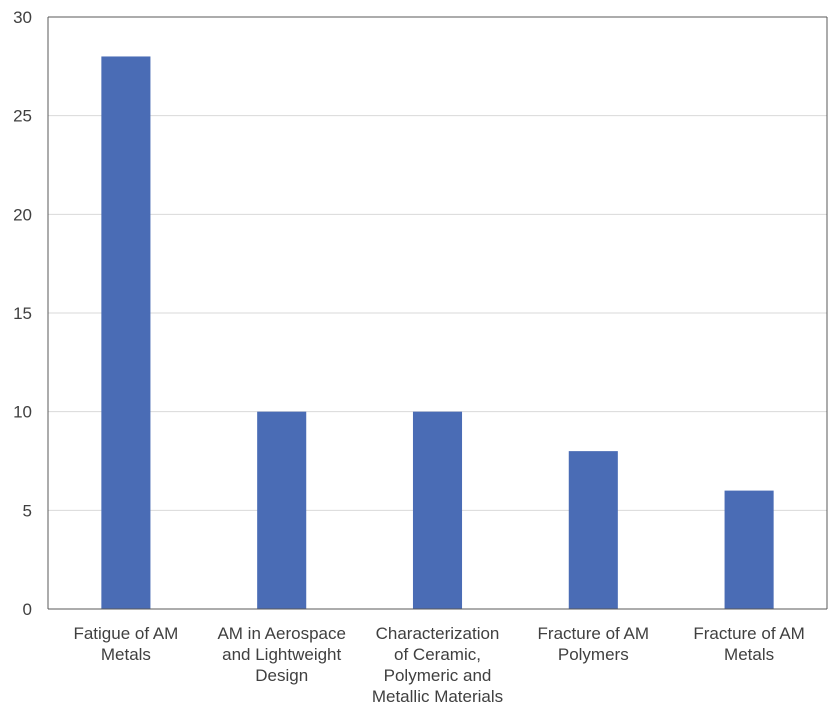 Image resolution: width=828 pixels, height=710 pixels. I want to click on x-category-label-line: Metallic Materials, so click(437, 696).